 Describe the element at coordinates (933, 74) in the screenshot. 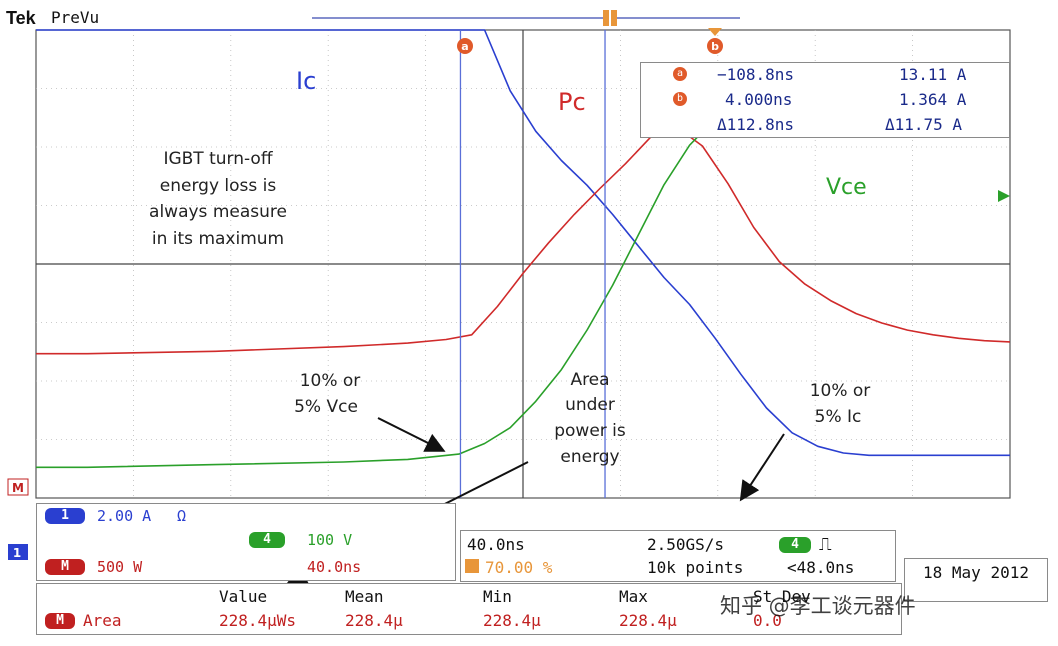

I see `readout-a-value: 13.11 A` at that location.